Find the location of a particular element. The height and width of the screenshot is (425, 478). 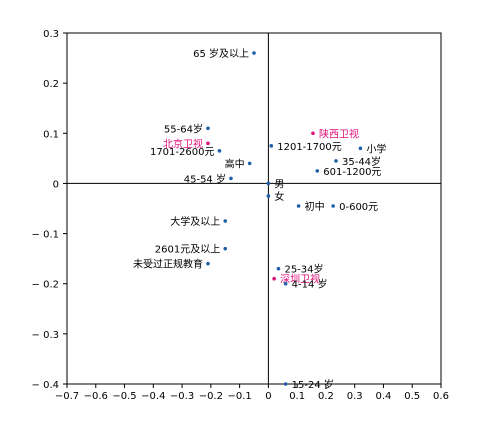

x-tick-label: 0.3 is located at coordinates (355, 396).